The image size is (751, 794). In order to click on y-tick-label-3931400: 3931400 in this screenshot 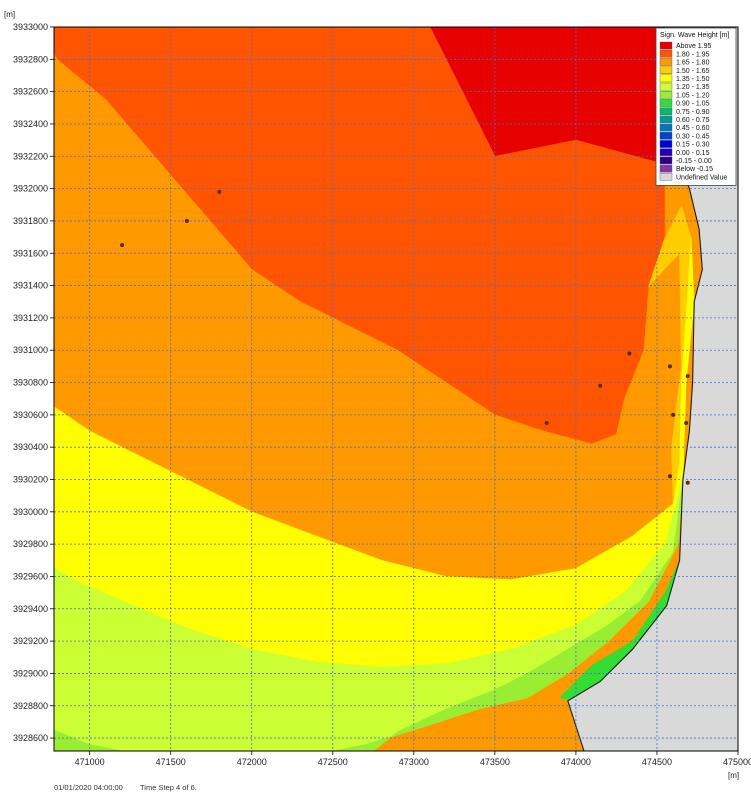, I will do `click(30, 286)`.